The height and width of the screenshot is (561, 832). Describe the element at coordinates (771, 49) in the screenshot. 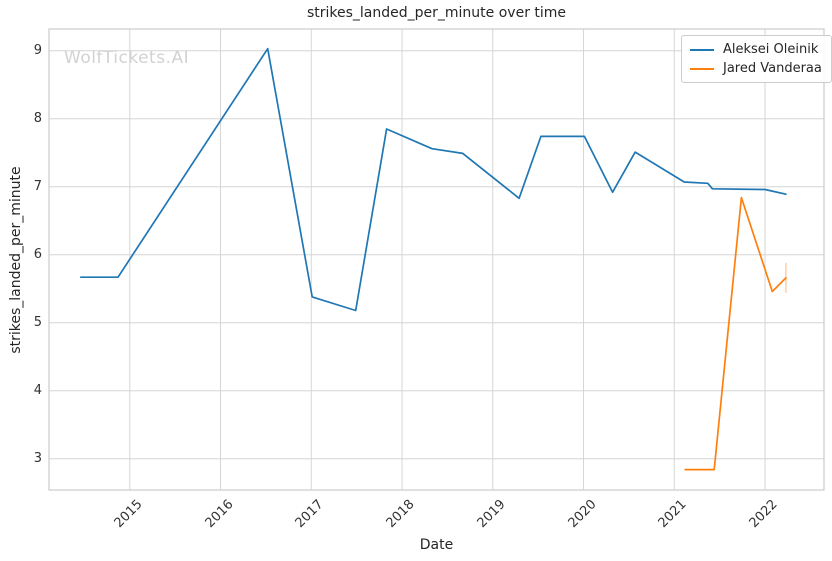

I see `legend-label: Aleksei Oleinik` at that location.